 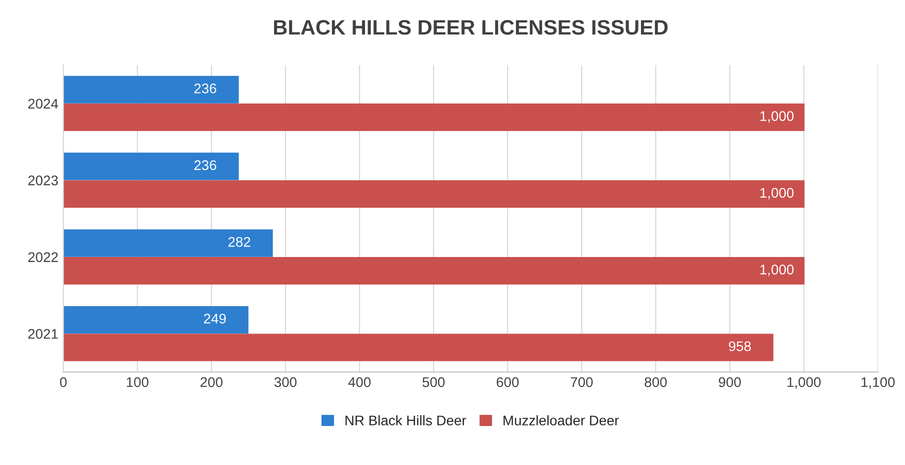 I want to click on x-tick-label: 500, so click(x=433, y=382).